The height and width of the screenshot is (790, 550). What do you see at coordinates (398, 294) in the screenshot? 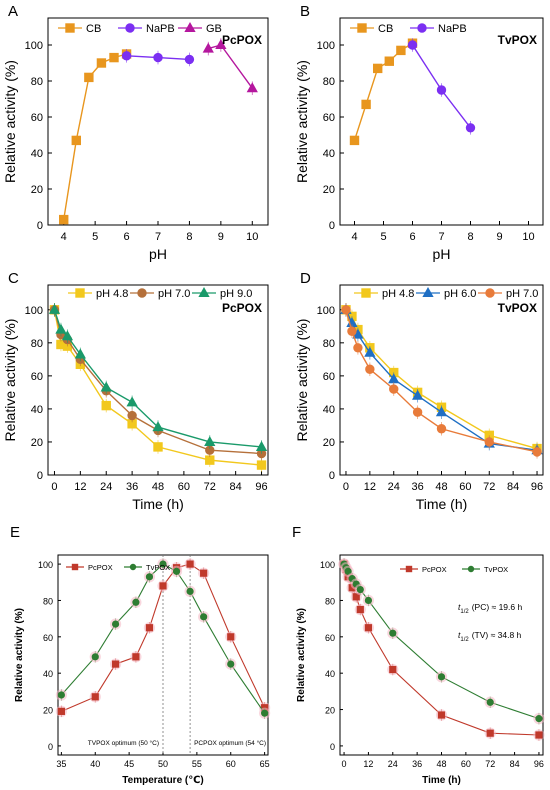
I see `legend-label: pH 4.8` at bounding box center [398, 294].